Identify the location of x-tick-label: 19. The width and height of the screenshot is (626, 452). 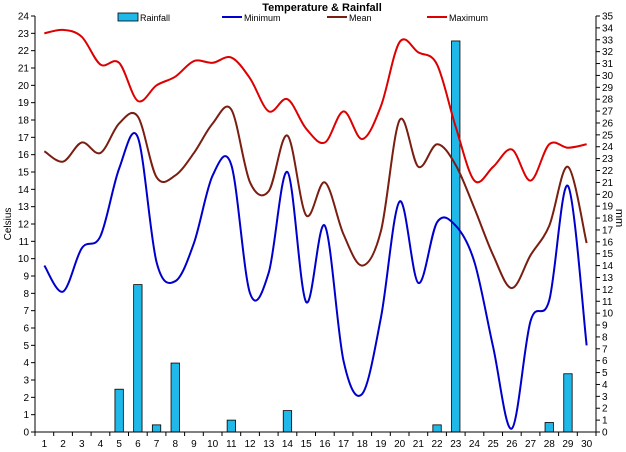
(381, 444).